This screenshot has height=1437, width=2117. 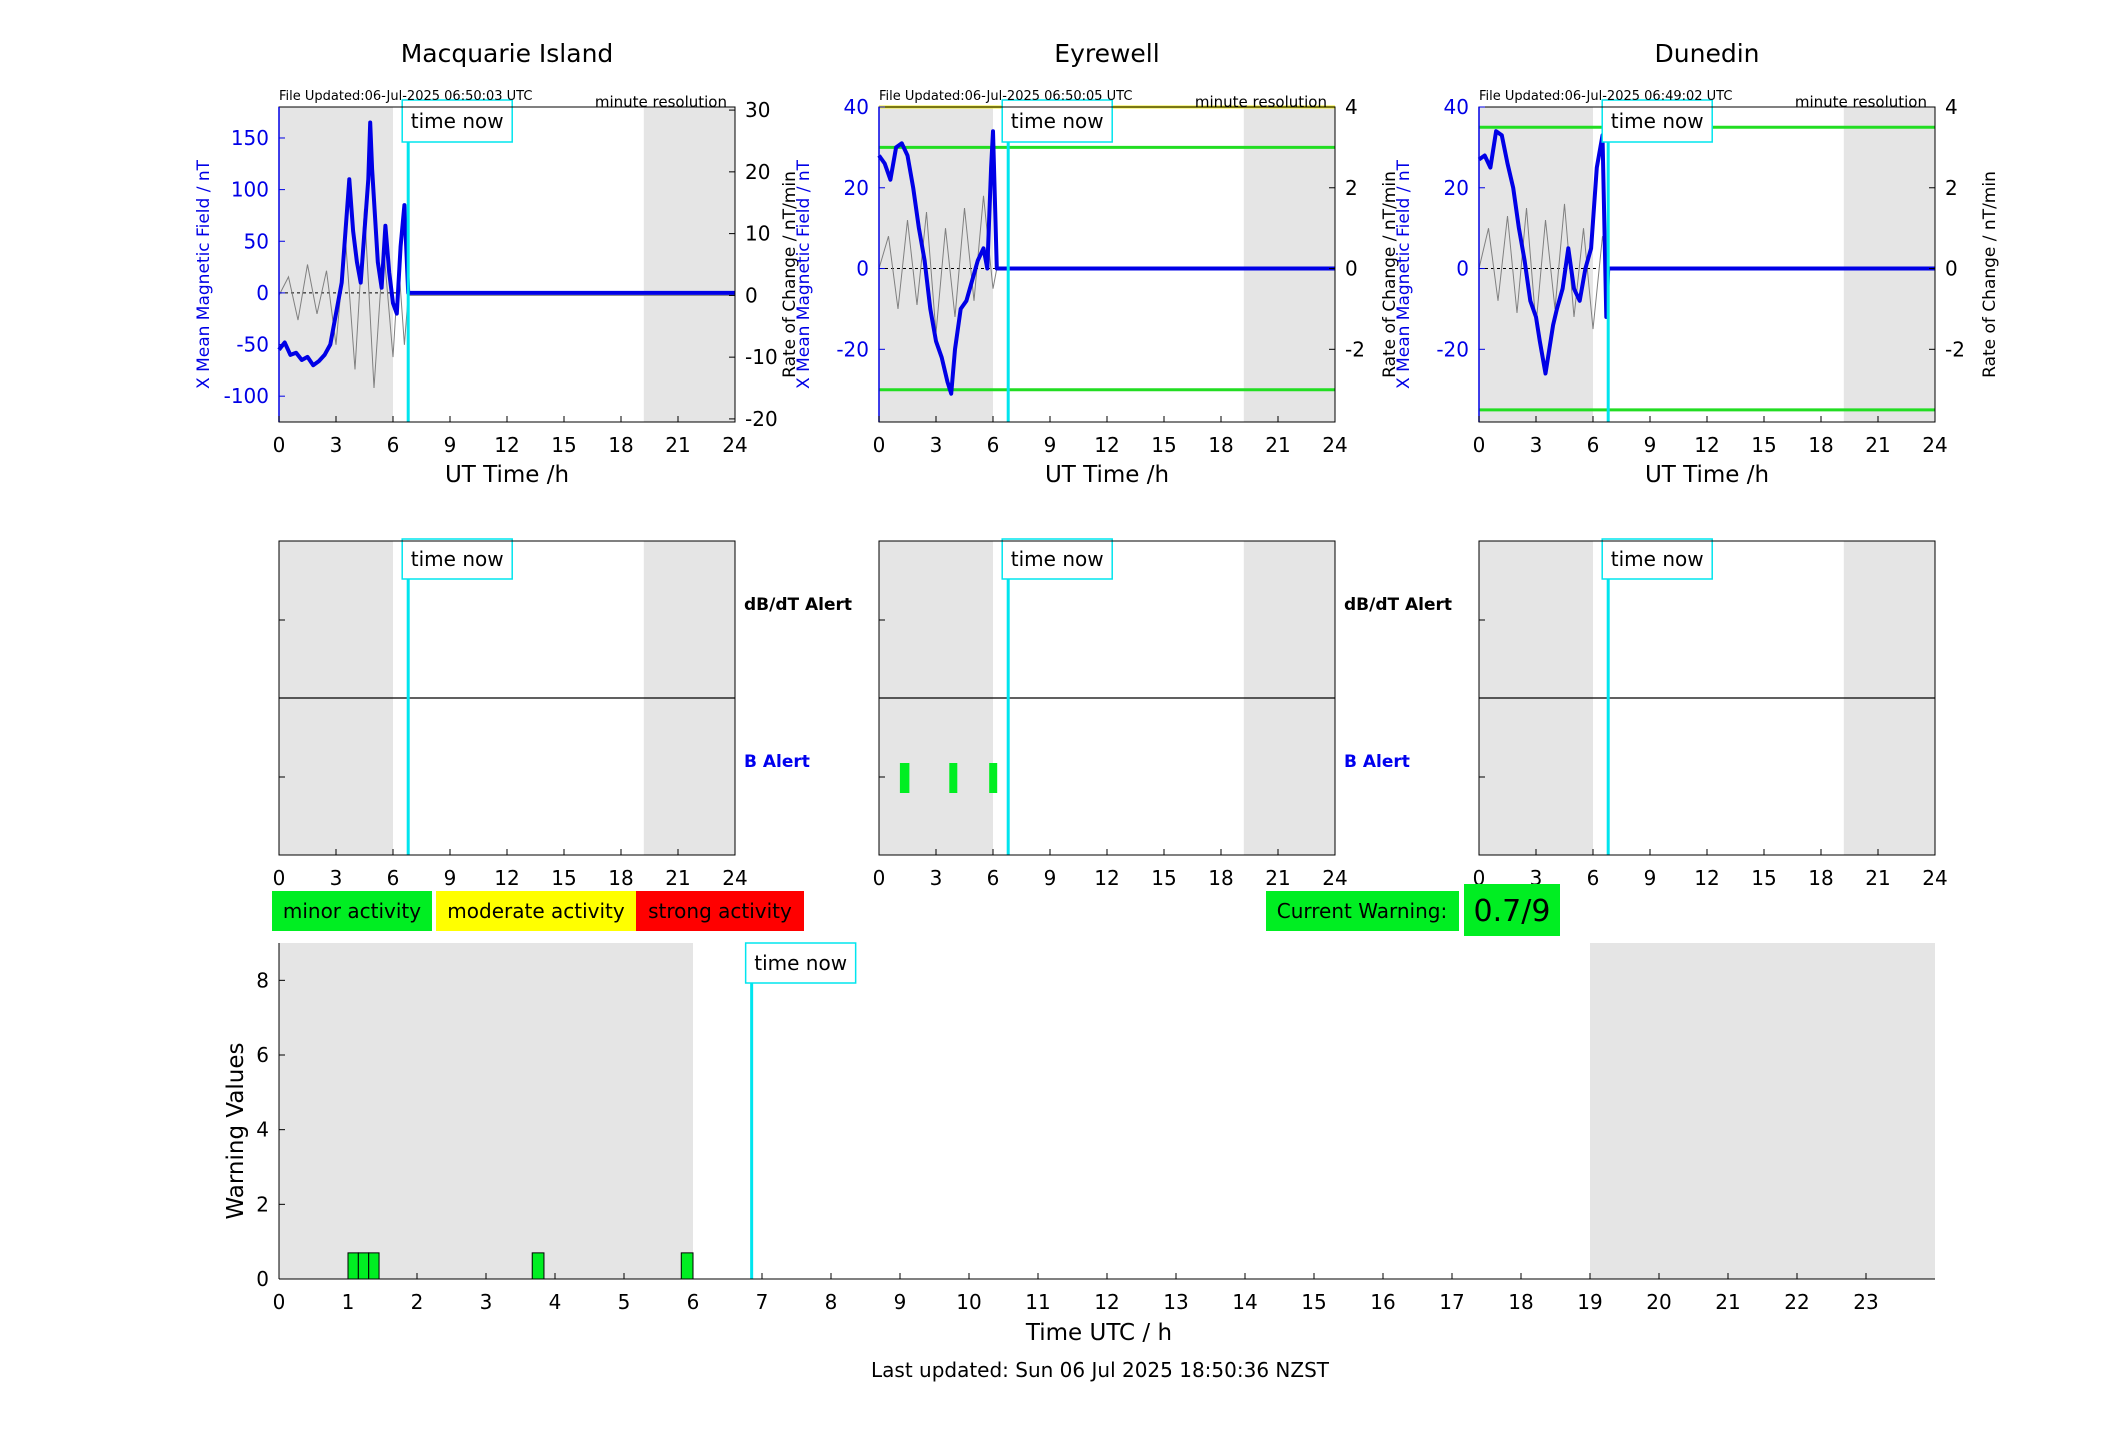 What do you see at coordinates (1707, 53) in the screenshot?
I see `station-title: Dunedin` at bounding box center [1707, 53].